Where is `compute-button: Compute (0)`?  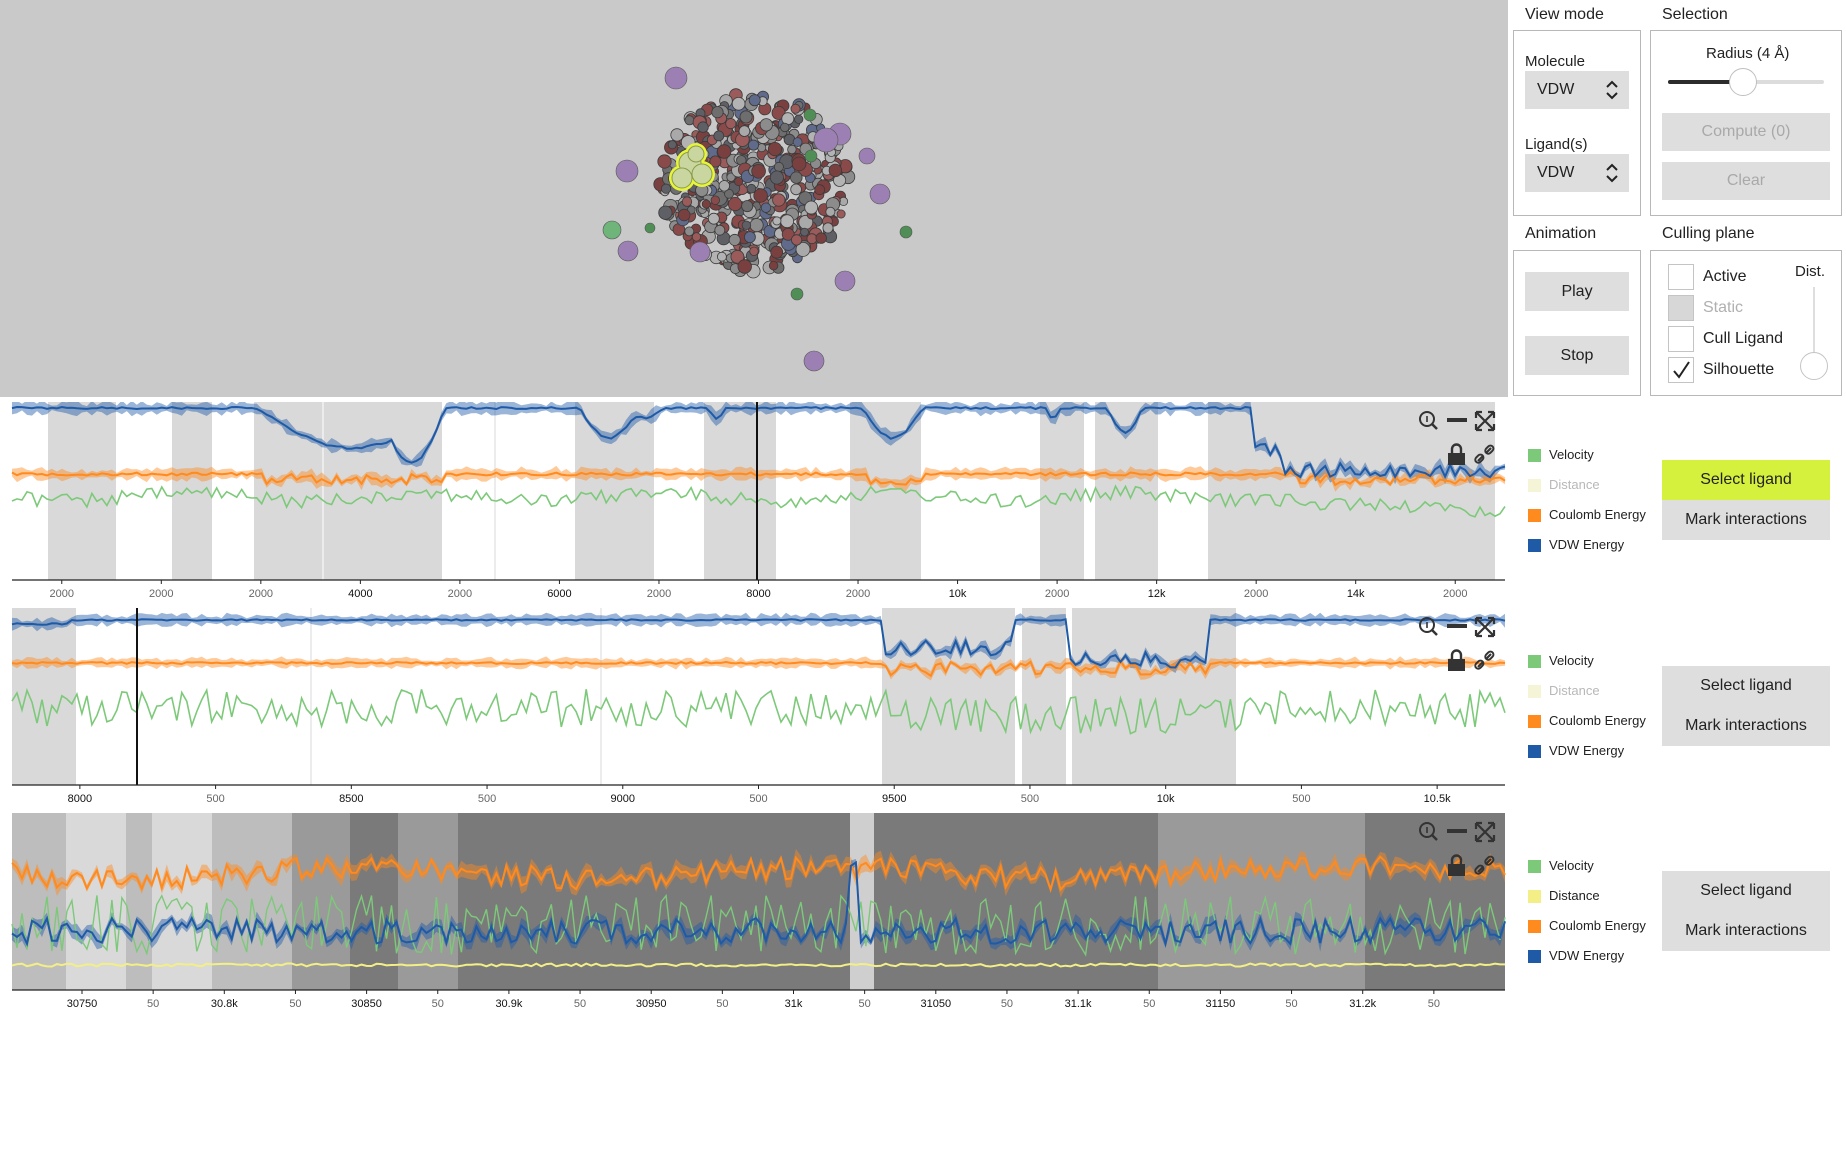 compute-button: Compute (0) is located at coordinates (1746, 132).